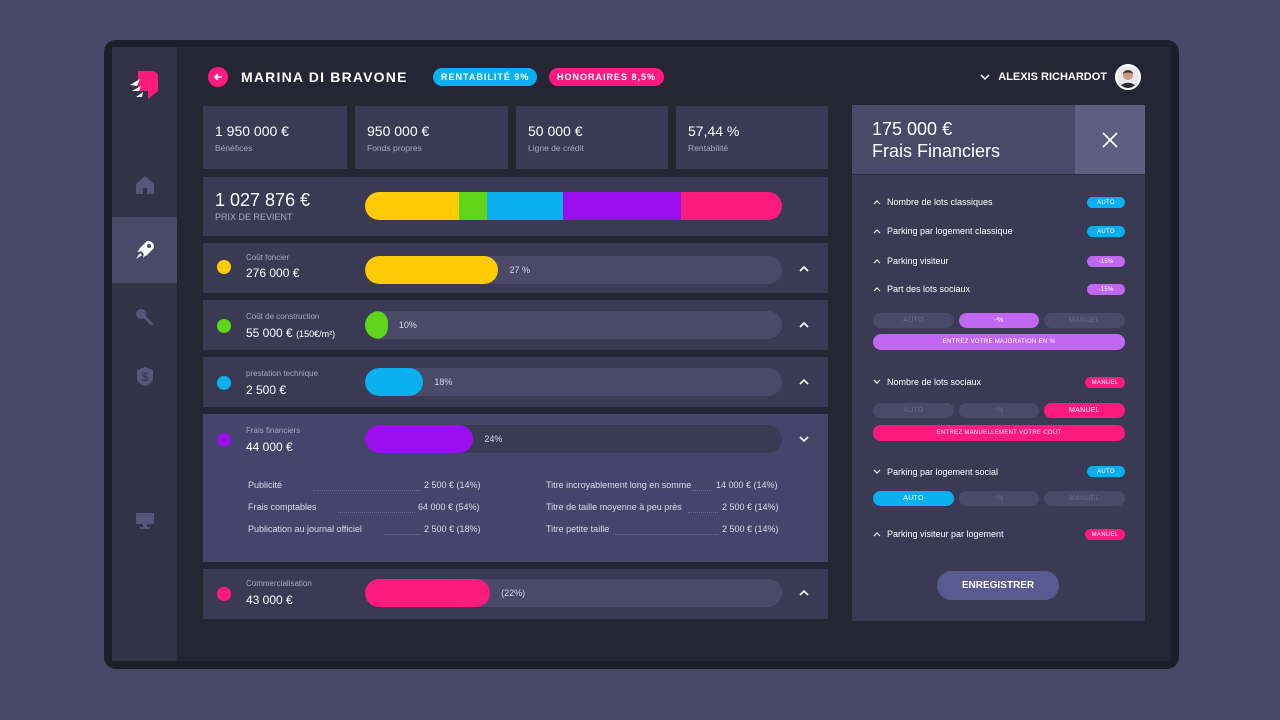 This screenshot has height=720, width=1280. Describe the element at coordinates (452, 529) in the screenshot. I see `detail-value: 2 500 € (18%)` at that location.